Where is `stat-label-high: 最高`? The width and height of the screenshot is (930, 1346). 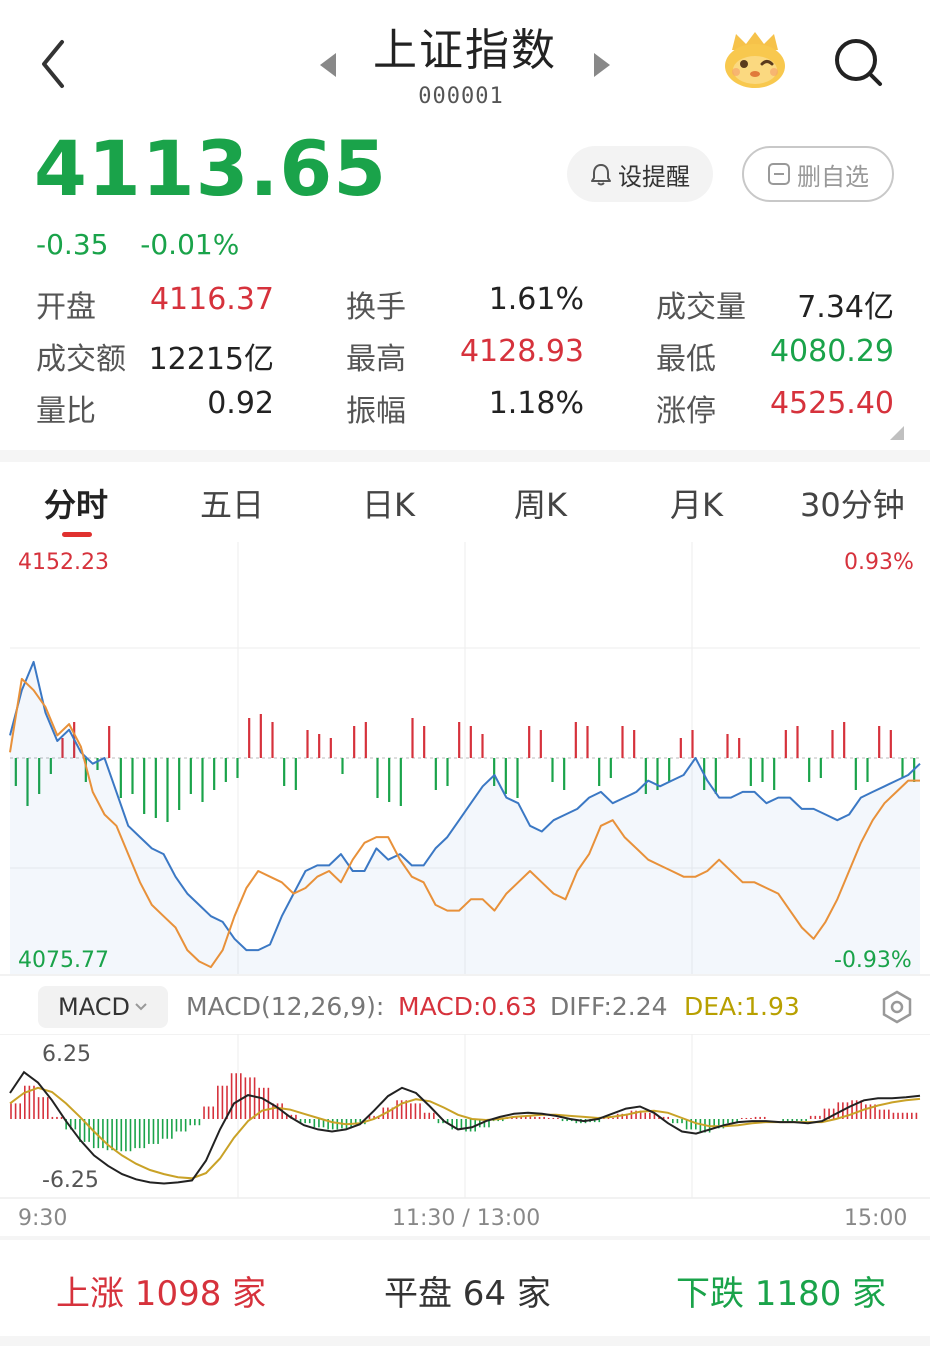
stat-label-high: 最高 is located at coordinates (376, 359).